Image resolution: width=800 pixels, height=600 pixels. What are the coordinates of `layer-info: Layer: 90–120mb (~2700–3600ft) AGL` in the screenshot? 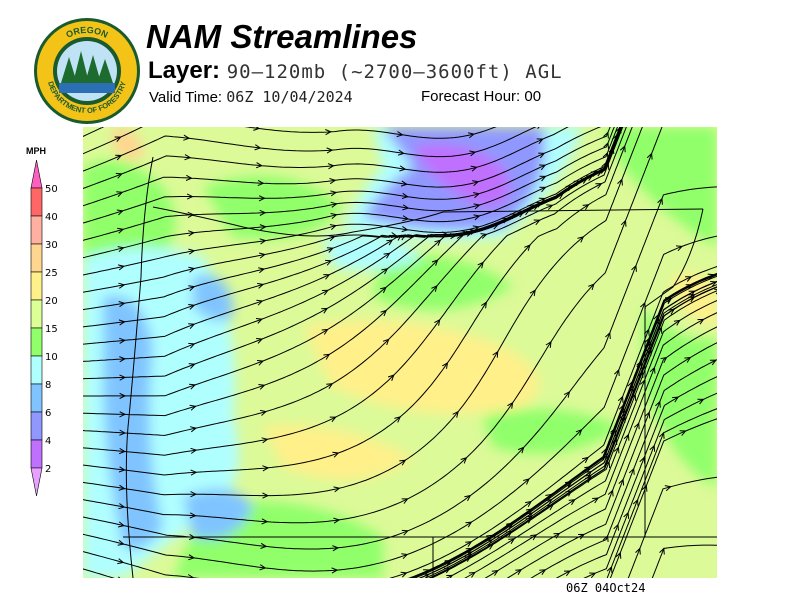 It's located at (355, 71).